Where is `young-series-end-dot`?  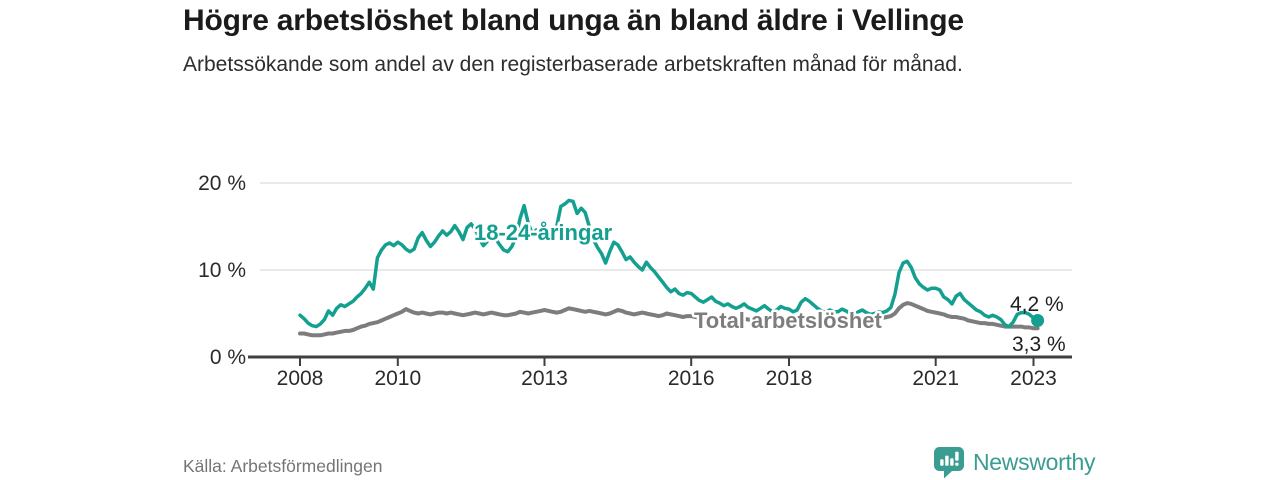
young-series-end-dot is located at coordinates (1038, 320).